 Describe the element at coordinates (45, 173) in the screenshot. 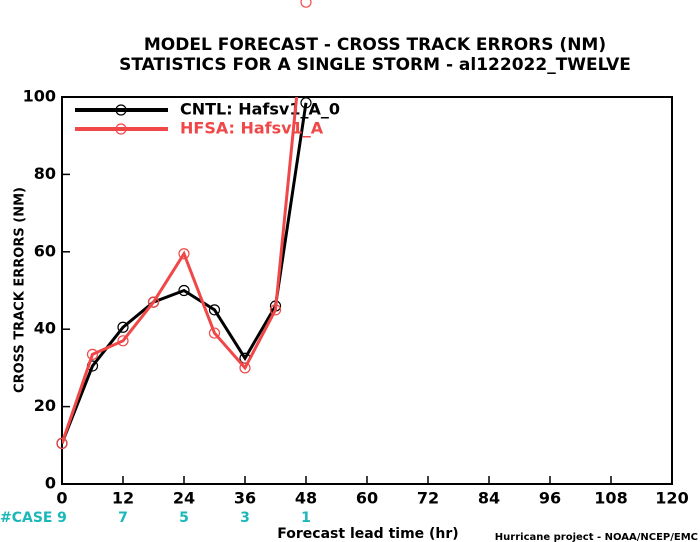

I see `y-tick-label: 80` at that location.